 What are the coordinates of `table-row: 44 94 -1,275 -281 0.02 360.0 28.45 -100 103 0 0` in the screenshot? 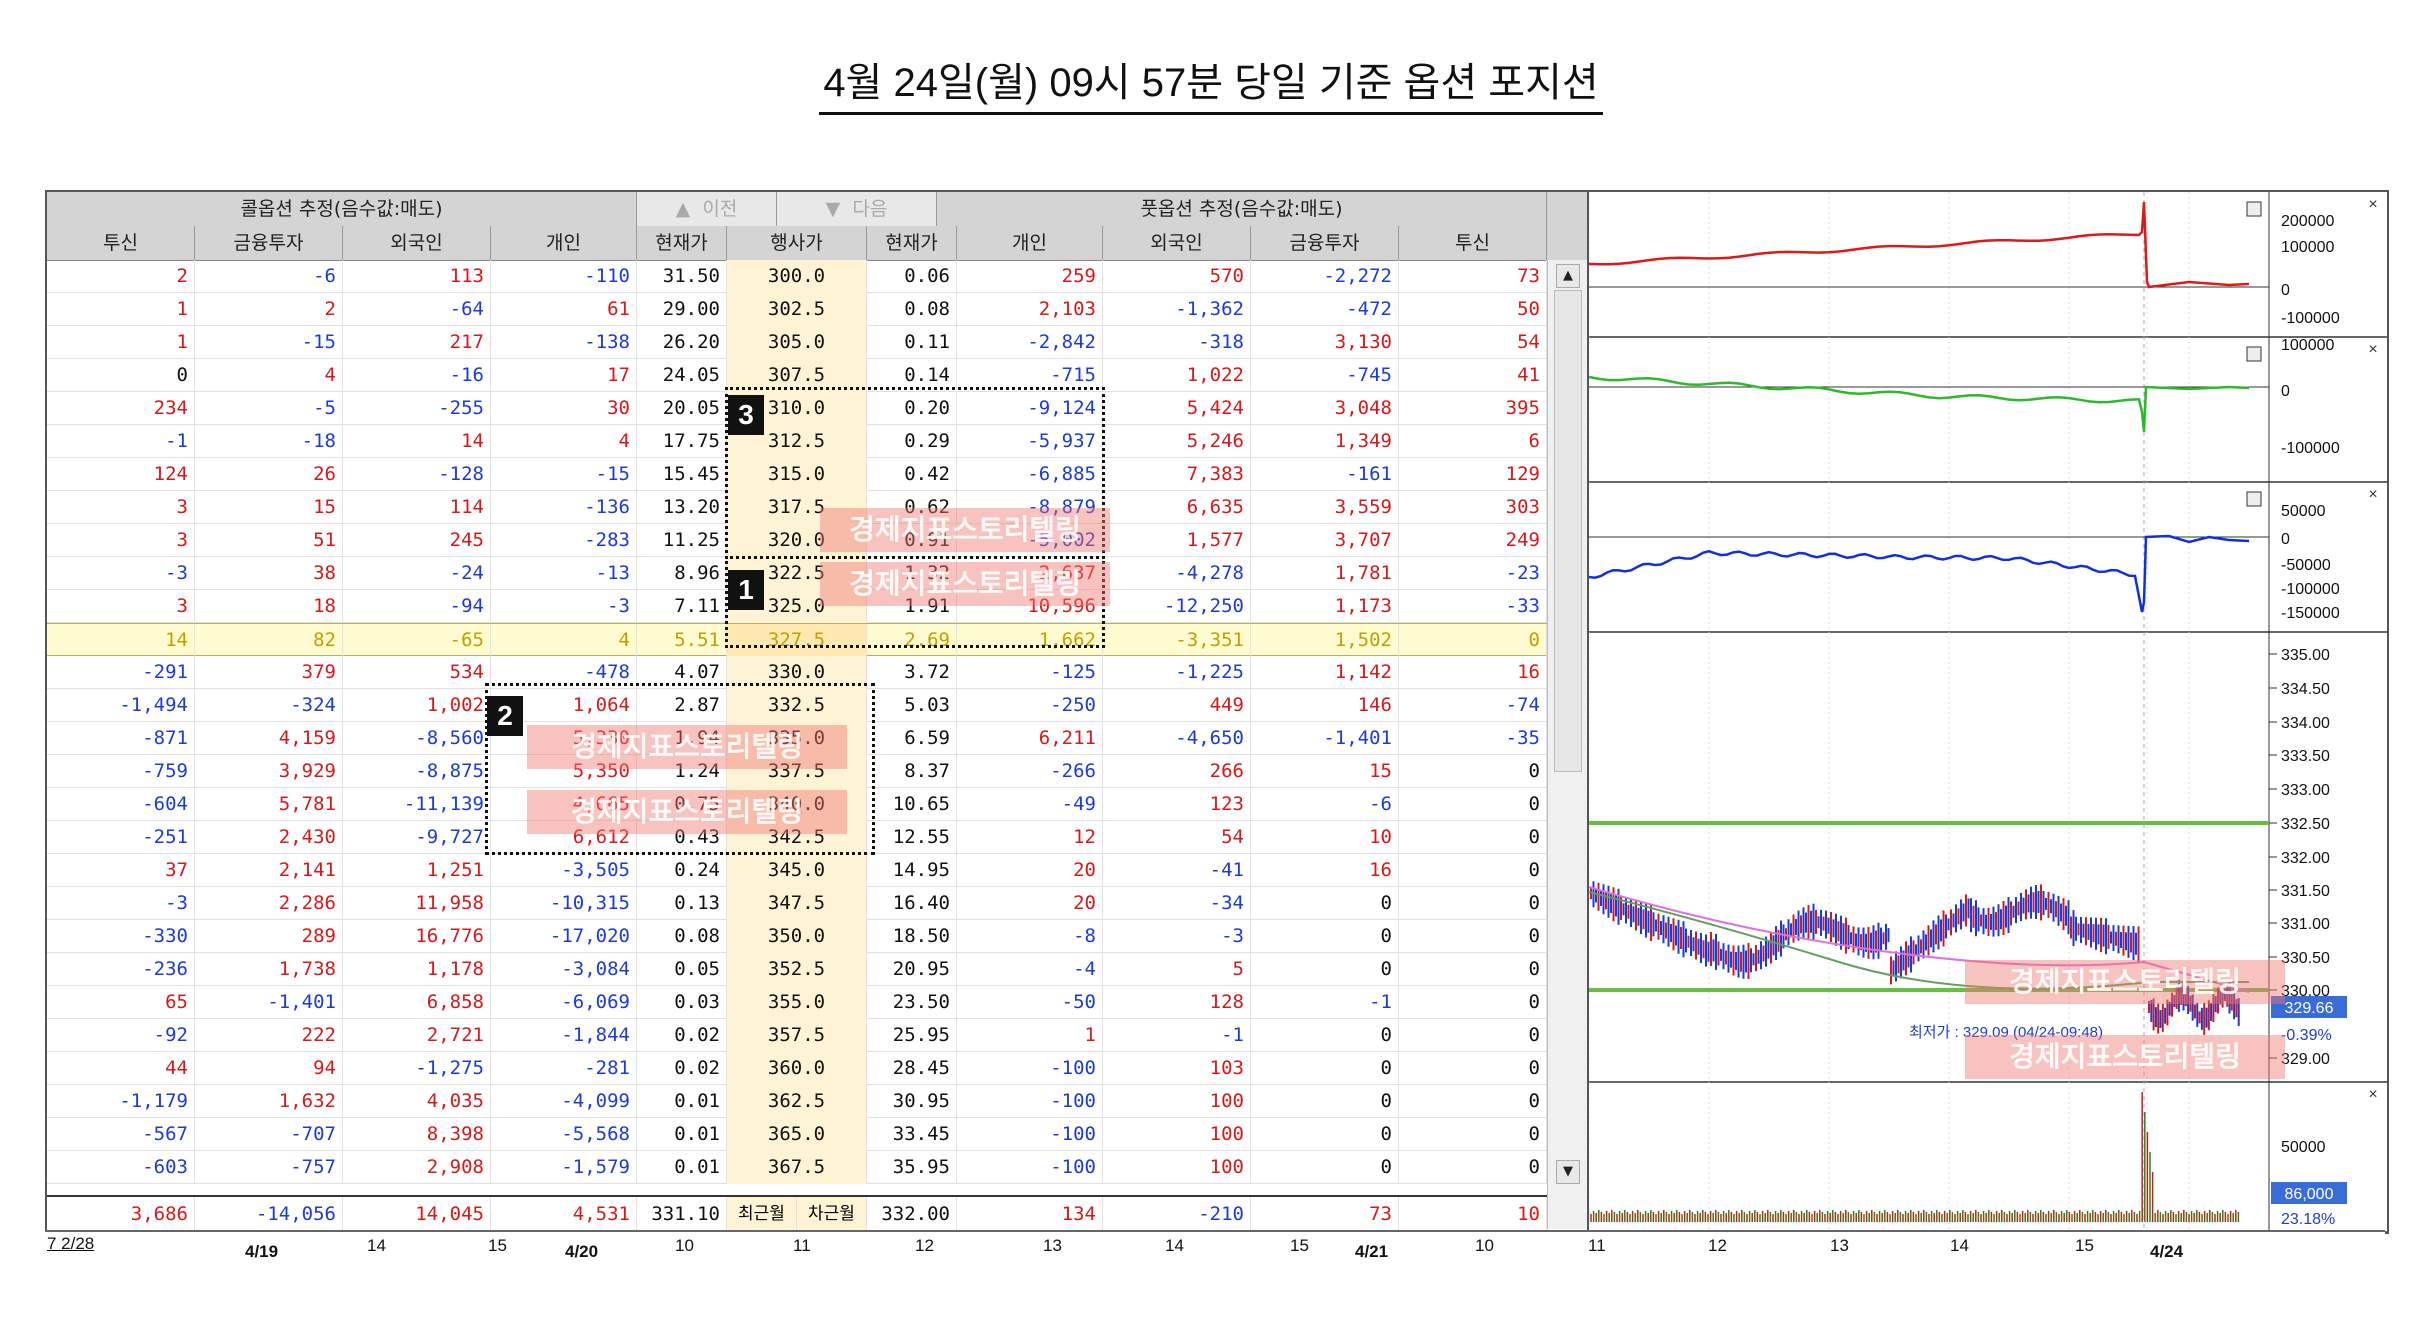 It's located at (797, 1068).